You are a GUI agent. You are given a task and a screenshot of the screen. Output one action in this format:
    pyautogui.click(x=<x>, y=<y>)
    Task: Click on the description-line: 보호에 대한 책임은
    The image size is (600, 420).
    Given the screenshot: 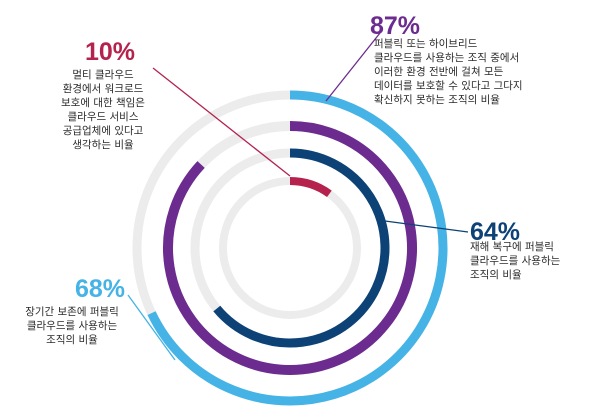 What is the action you would take?
    pyautogui.click(x=103, y=102)
    